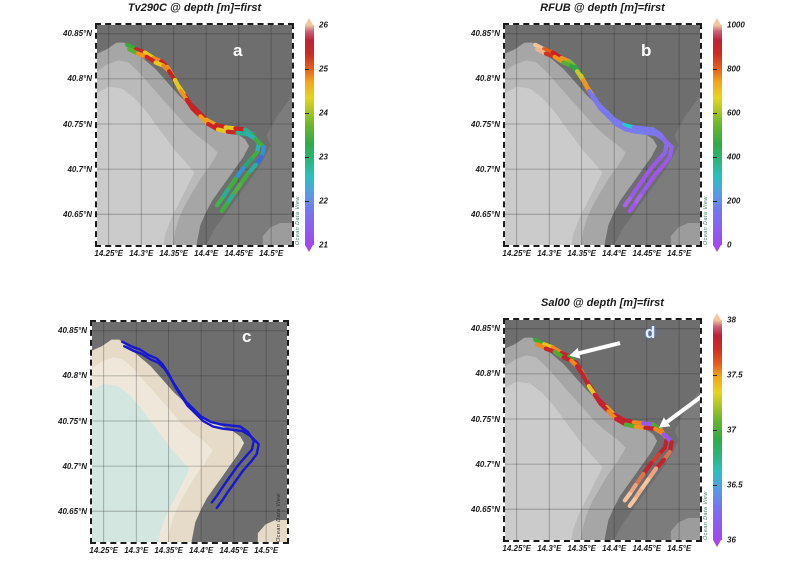 This screenshot has width=800, height=572. Describe the element at coordinates (734, 201) in the screenshot. I see `colorbar-tick-label: 200` at that location.